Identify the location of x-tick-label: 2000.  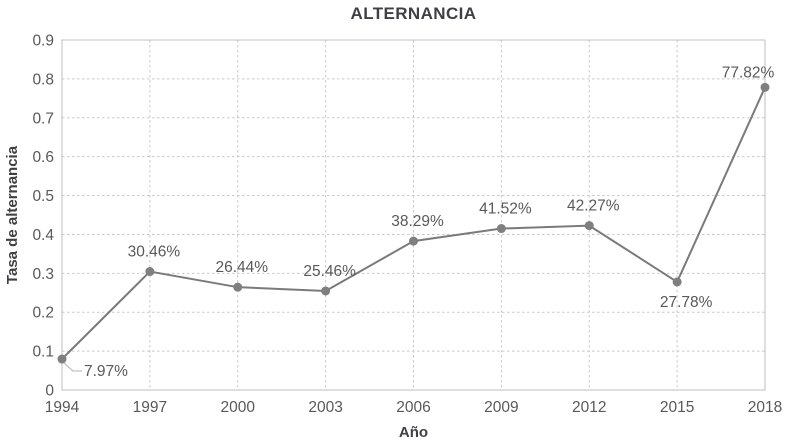
(238, 407).